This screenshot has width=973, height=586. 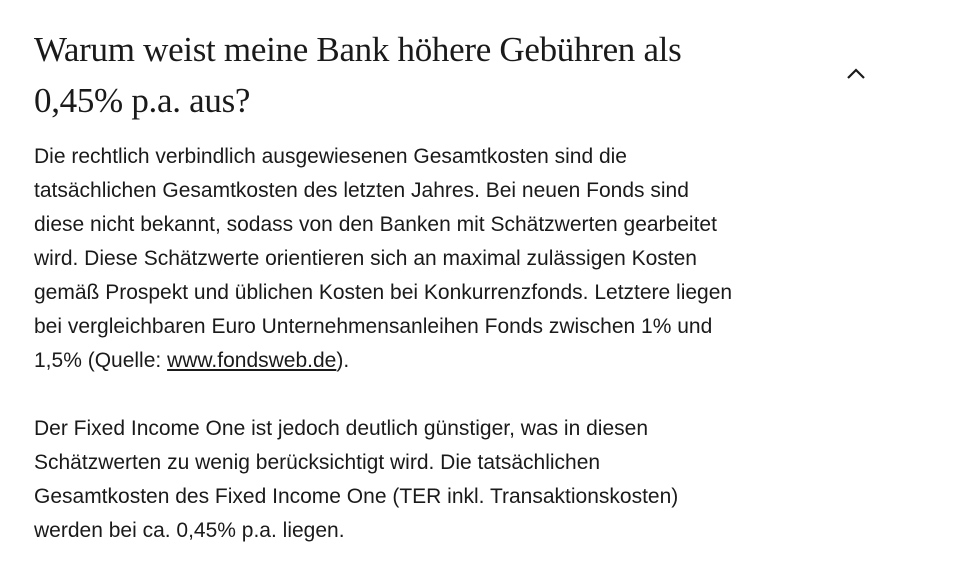 What do you see at coordinates (343, 360) in the screenshot?
I see `source-suffix: ).` at bounding box center [343, 360].